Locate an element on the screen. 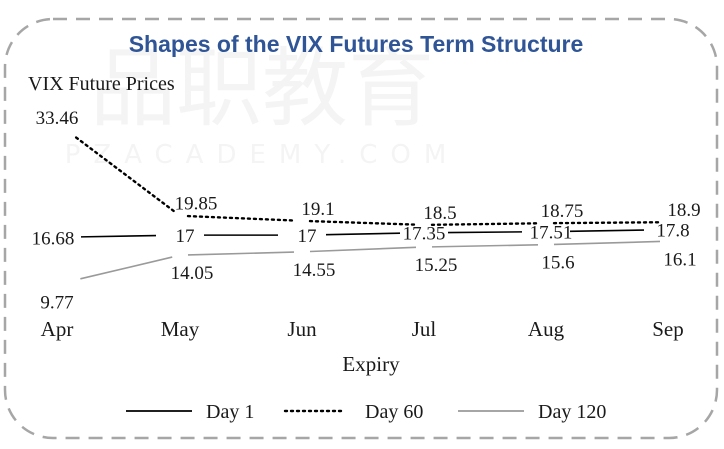  data-label-day-120: 16.1 is located at coordinates (679, 259).